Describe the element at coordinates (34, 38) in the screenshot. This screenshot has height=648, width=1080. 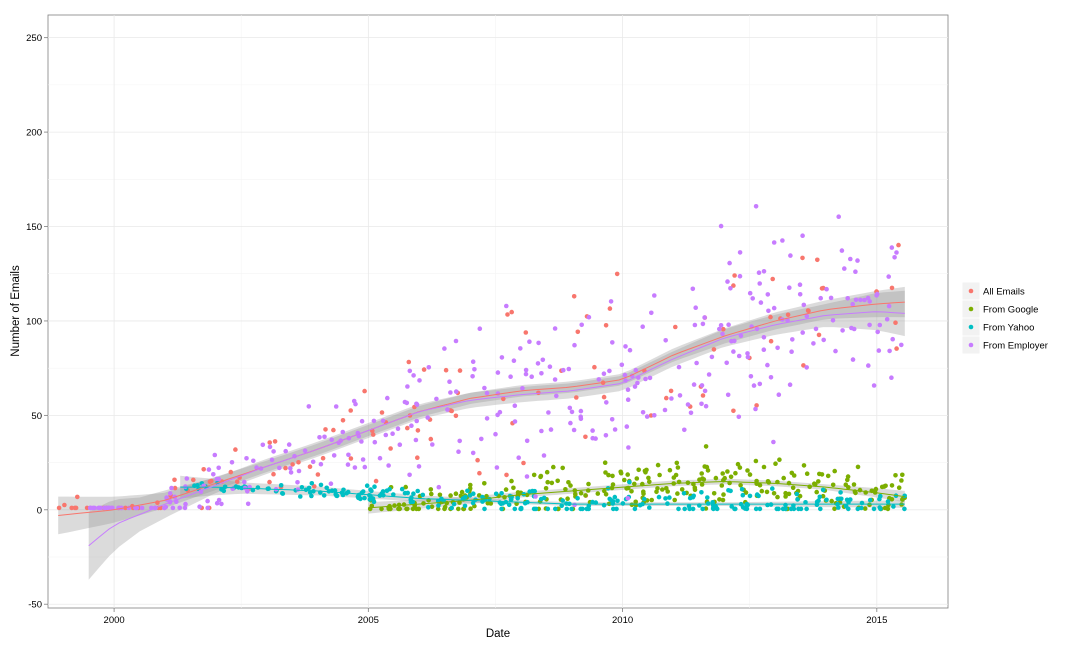
I see `y-tick-label: 250` at that location.